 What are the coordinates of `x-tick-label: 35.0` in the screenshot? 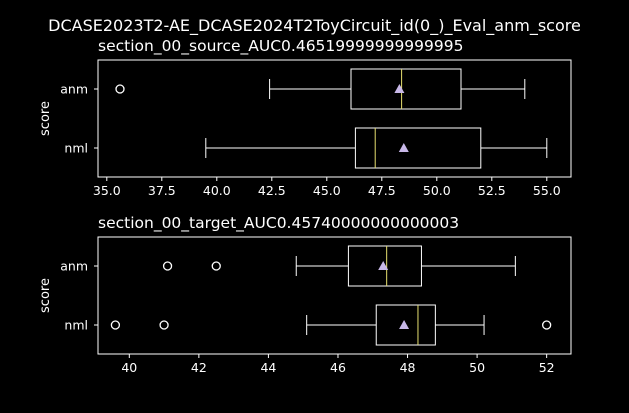 It's located at (107, 190).